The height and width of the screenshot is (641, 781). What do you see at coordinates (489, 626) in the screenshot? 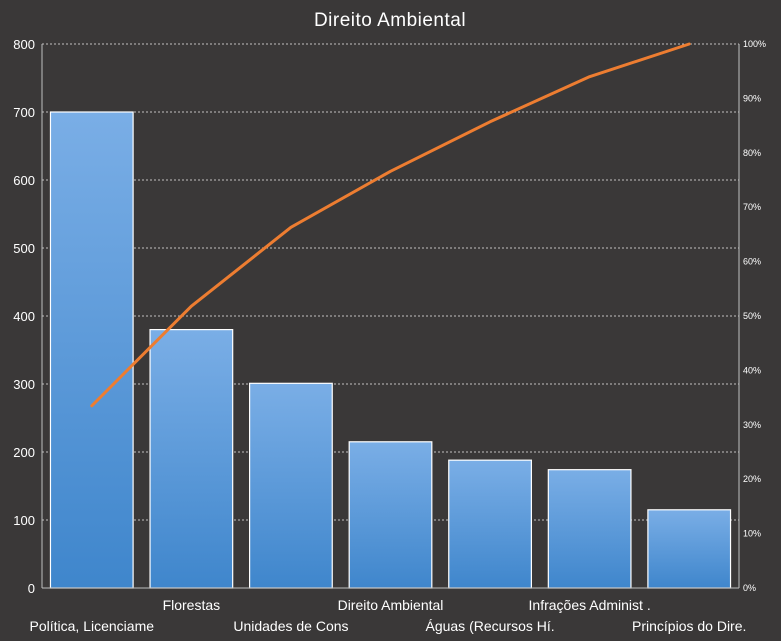
I see `x-tick-label: Águas (Recursos Hí.` at bounding box center [489, 626].